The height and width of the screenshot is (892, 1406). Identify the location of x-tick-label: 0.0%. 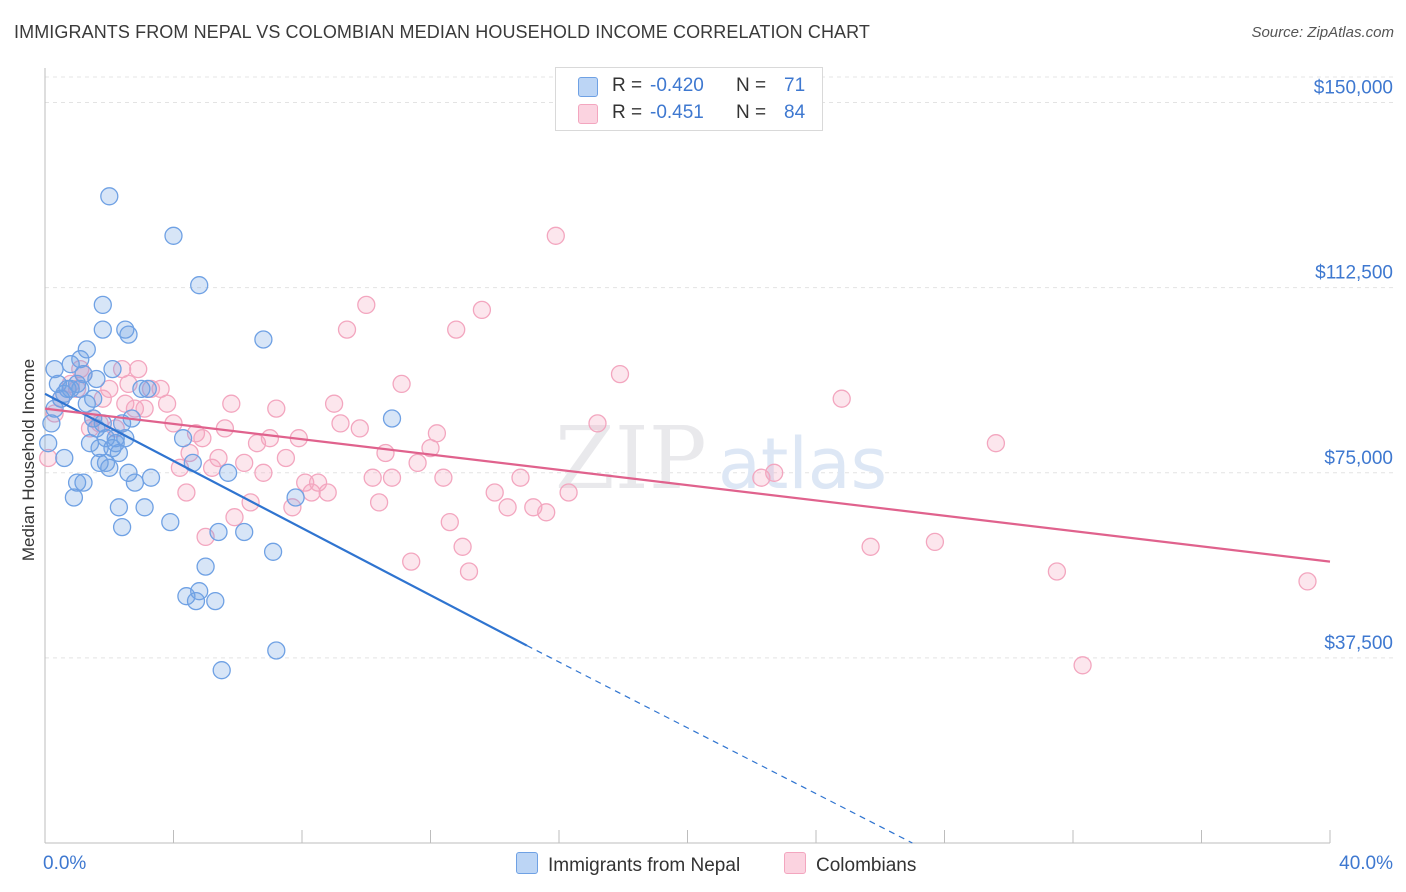
(64, 863).